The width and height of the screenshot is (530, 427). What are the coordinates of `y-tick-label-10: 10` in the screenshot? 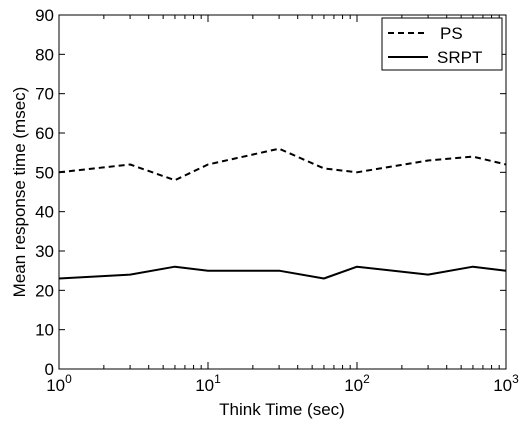 It's located at (44, 330).